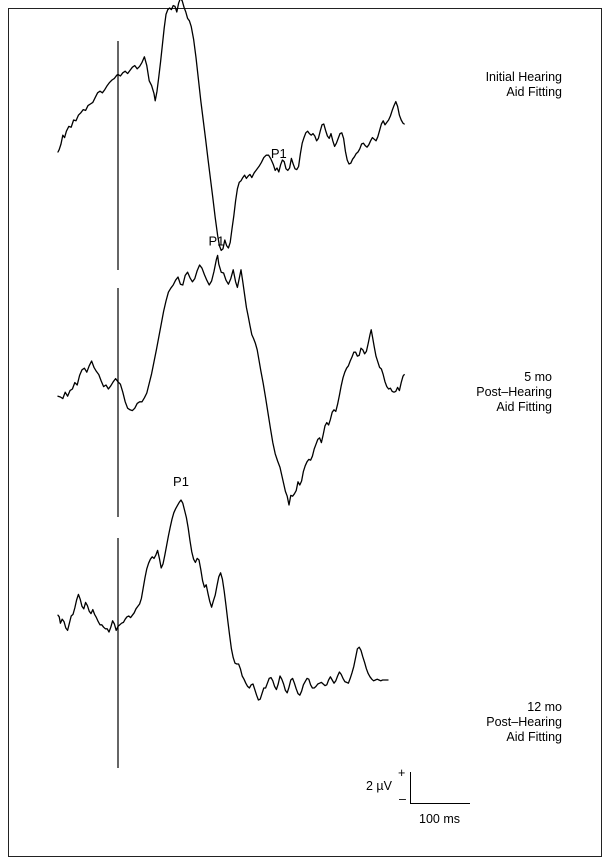 This screenshot has width=612, height=865. I want to click on peak-label-5mo: P1, so click(216, 240).